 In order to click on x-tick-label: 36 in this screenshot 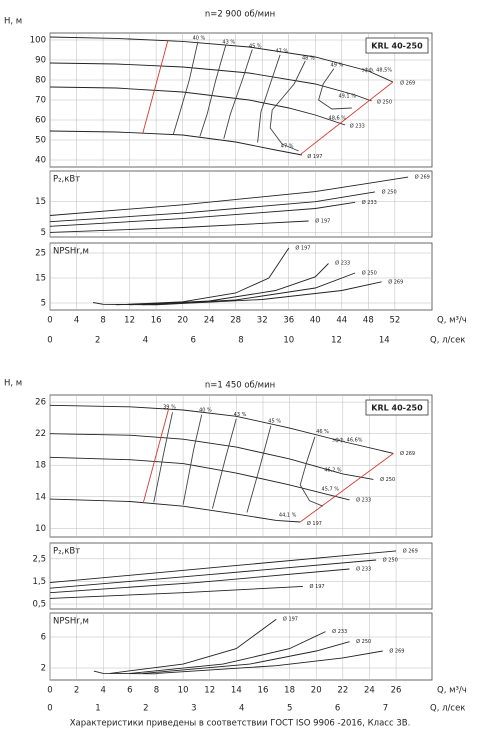, I will do `click(288, 321)`.